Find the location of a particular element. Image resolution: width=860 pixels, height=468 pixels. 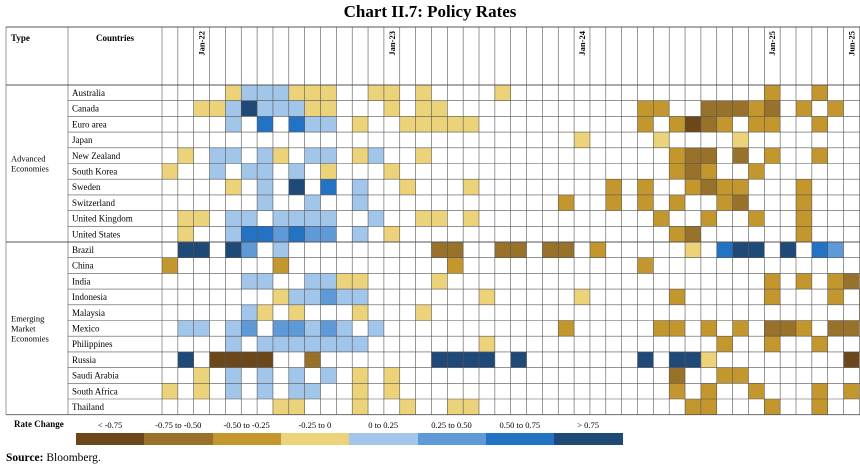

legend-label: > 0.75 is located at coordinates (588, 425).